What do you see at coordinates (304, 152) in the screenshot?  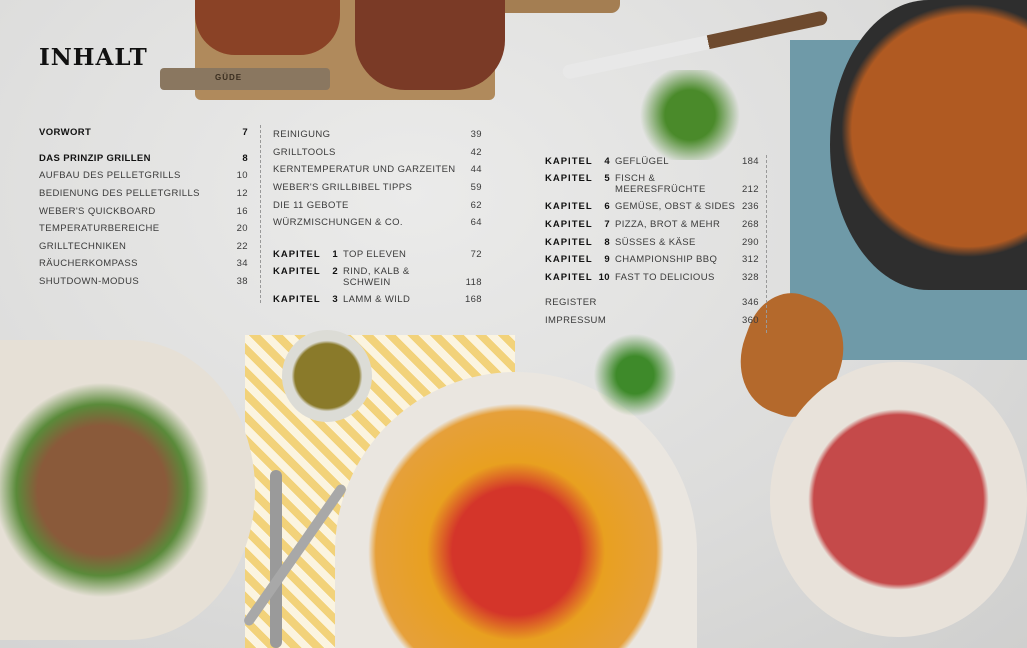 I see `entry-label: GRILLTOOLS` at bounding box center [304, 152].